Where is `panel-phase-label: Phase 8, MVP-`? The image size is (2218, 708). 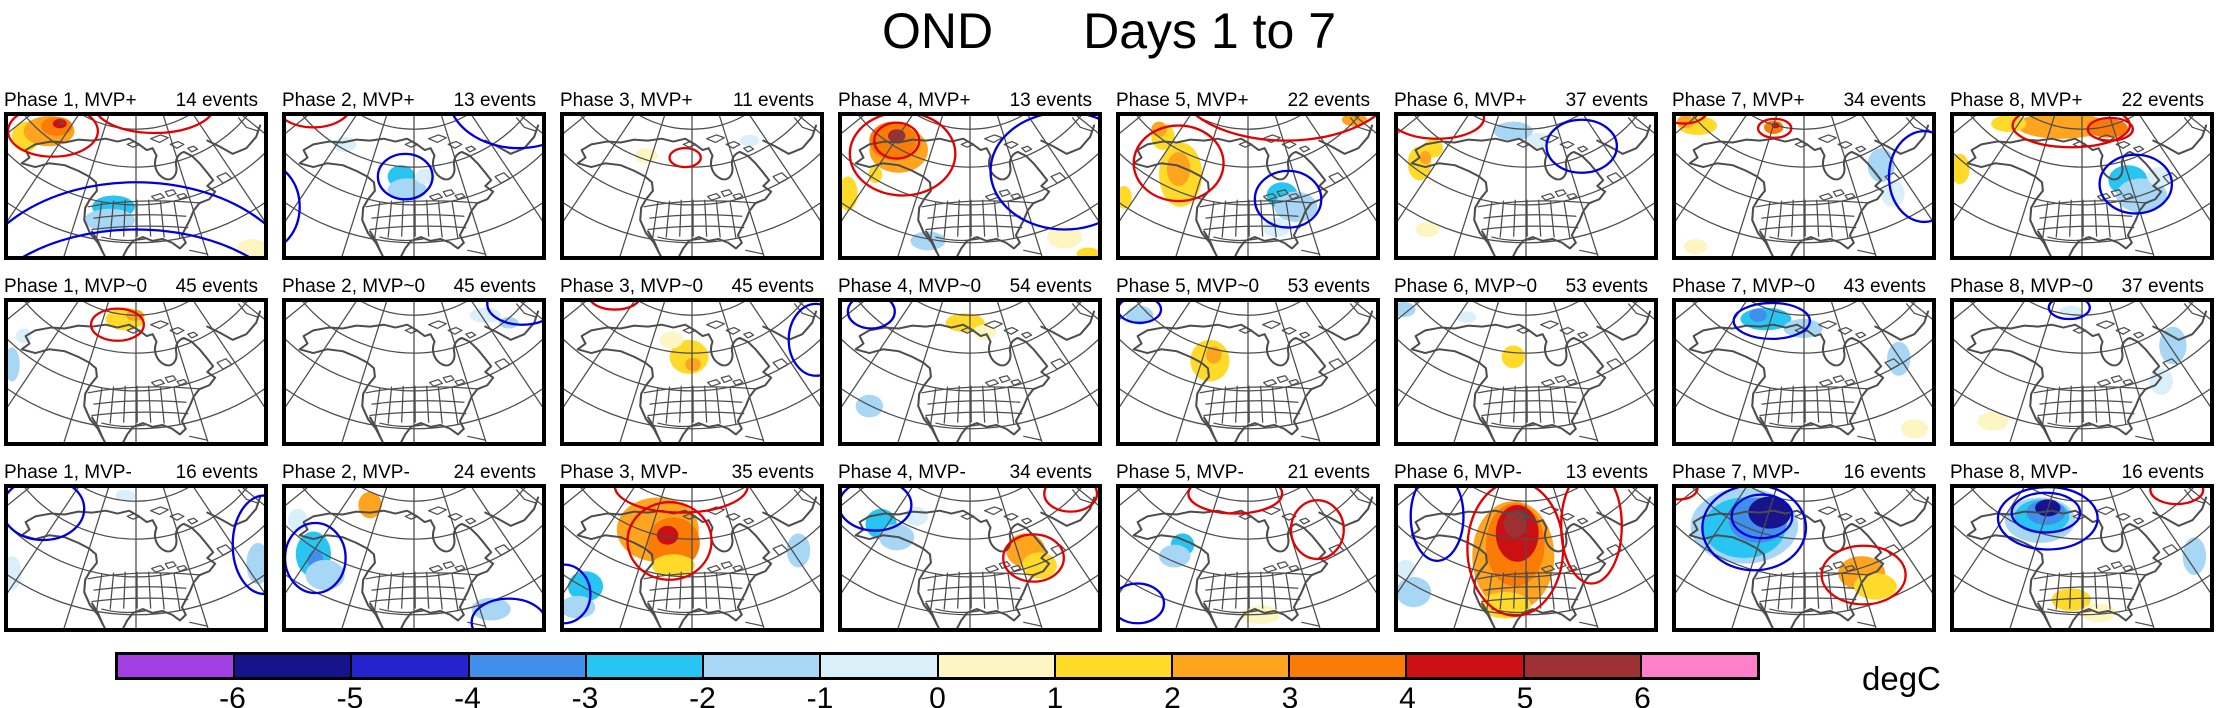
panel-phase-label: Phase 8, MVP- is located at coordinates (2014, 472).